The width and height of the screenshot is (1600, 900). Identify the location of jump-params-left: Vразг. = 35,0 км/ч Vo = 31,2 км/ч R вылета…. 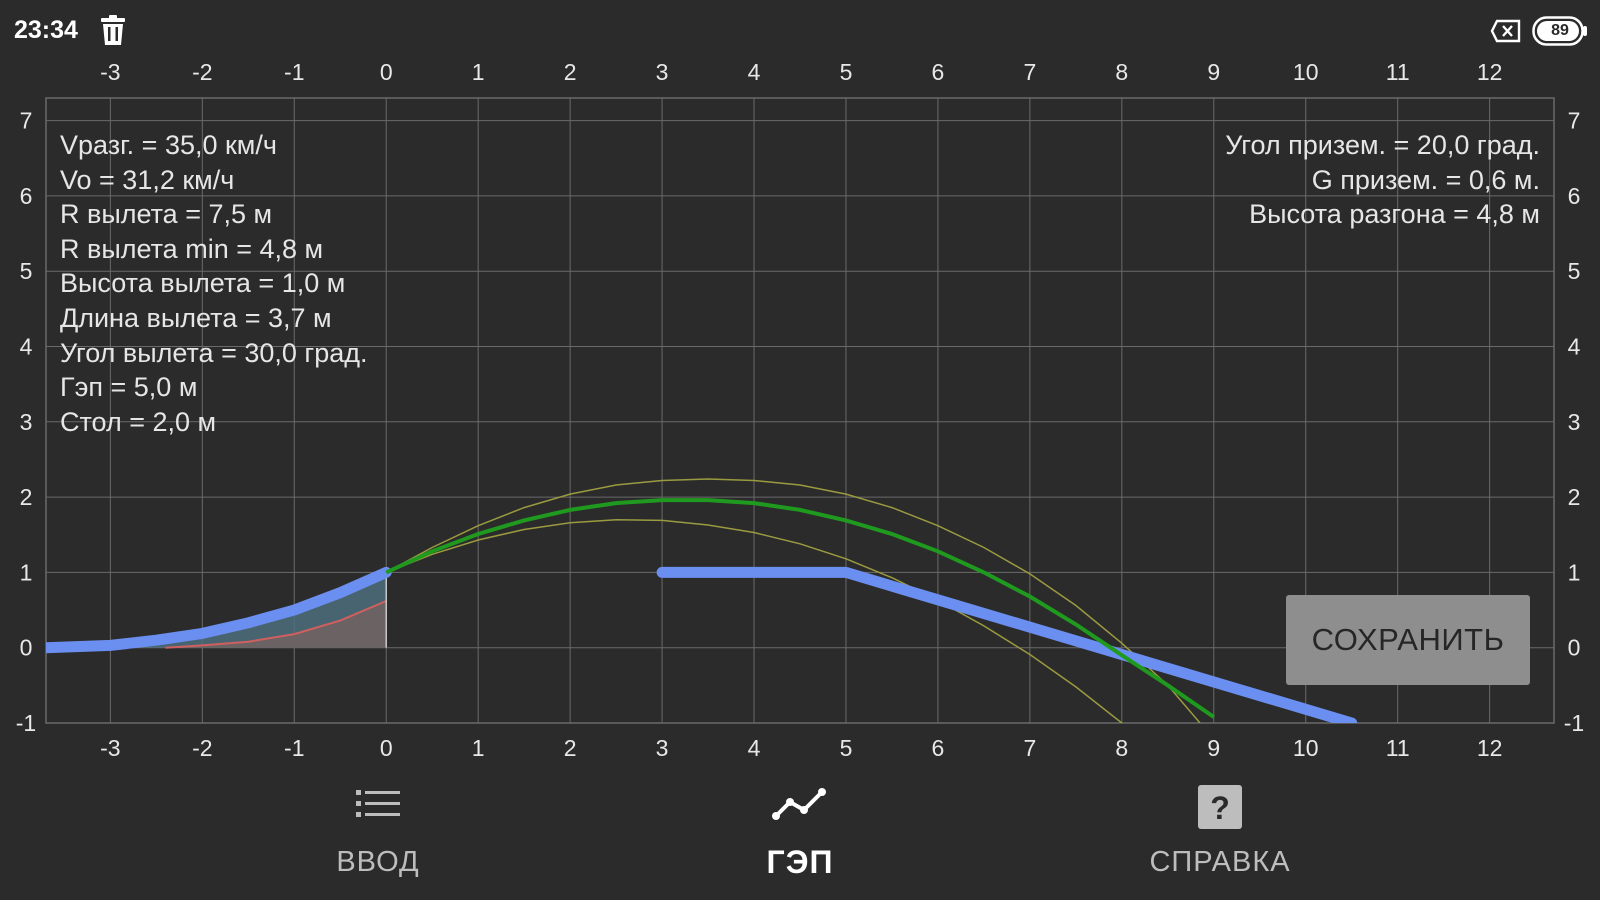
(214, 283).